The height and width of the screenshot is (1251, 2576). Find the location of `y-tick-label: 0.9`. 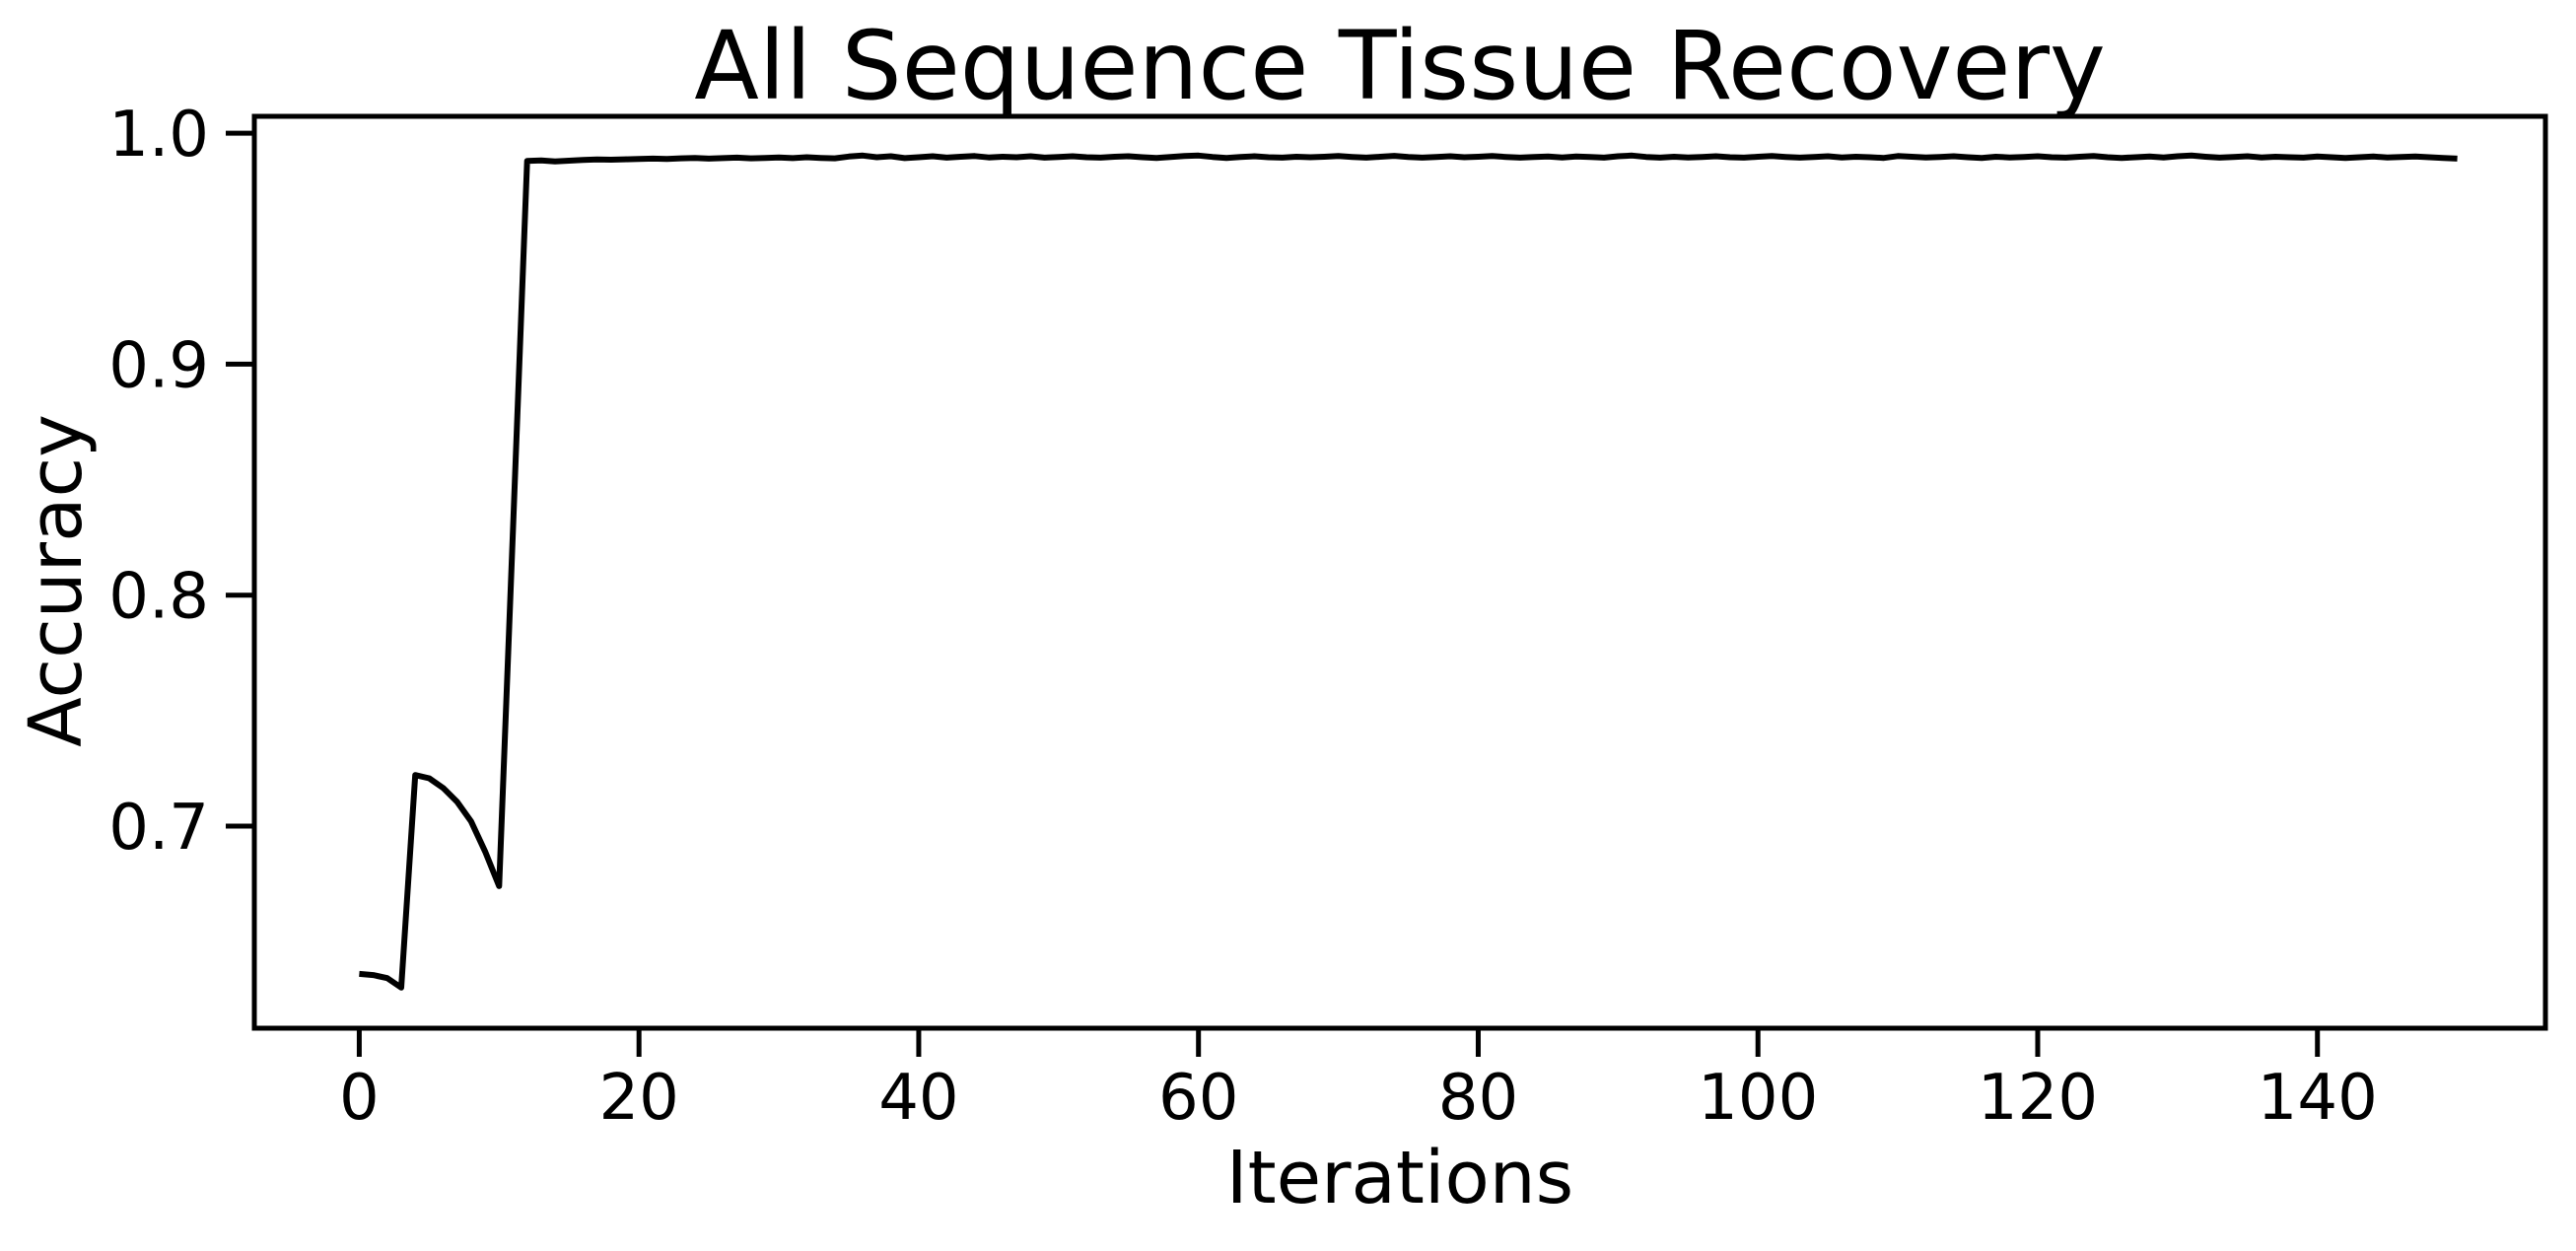

y-tick-label: 0.9 is located at coordinates (158, 365).